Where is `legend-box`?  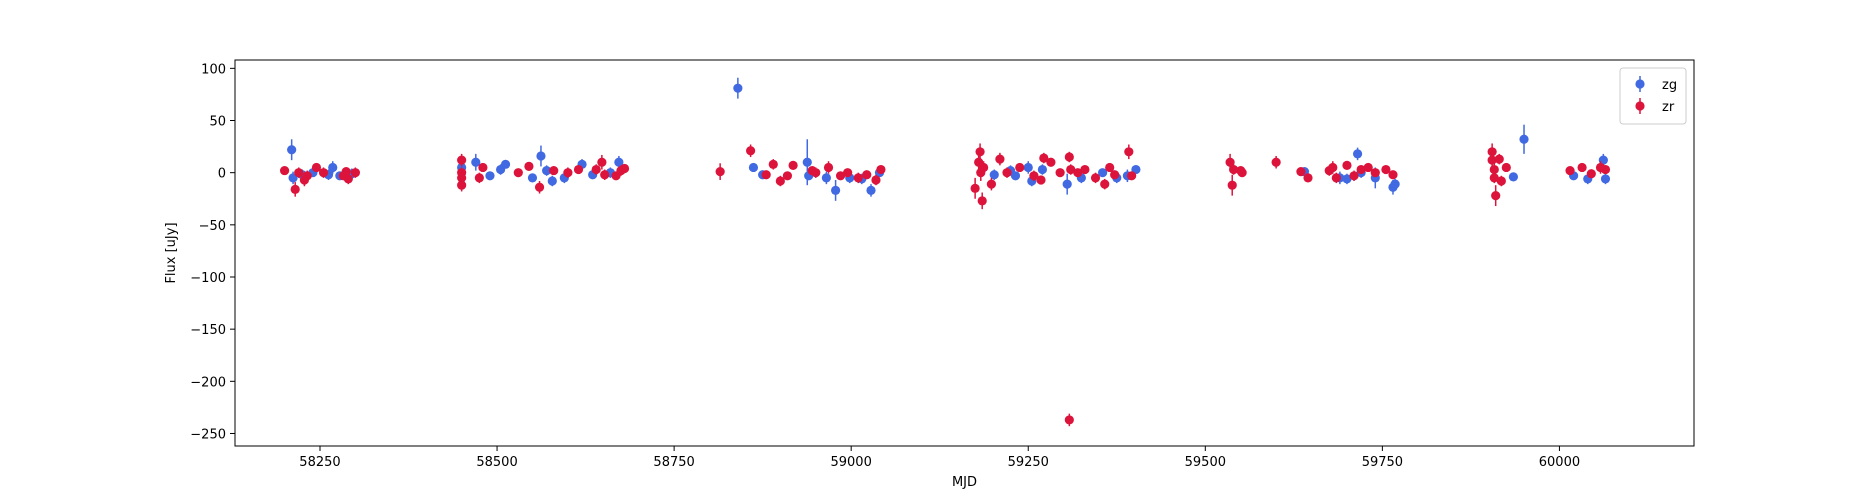 legend-box is located at coordinates (1653, 96).